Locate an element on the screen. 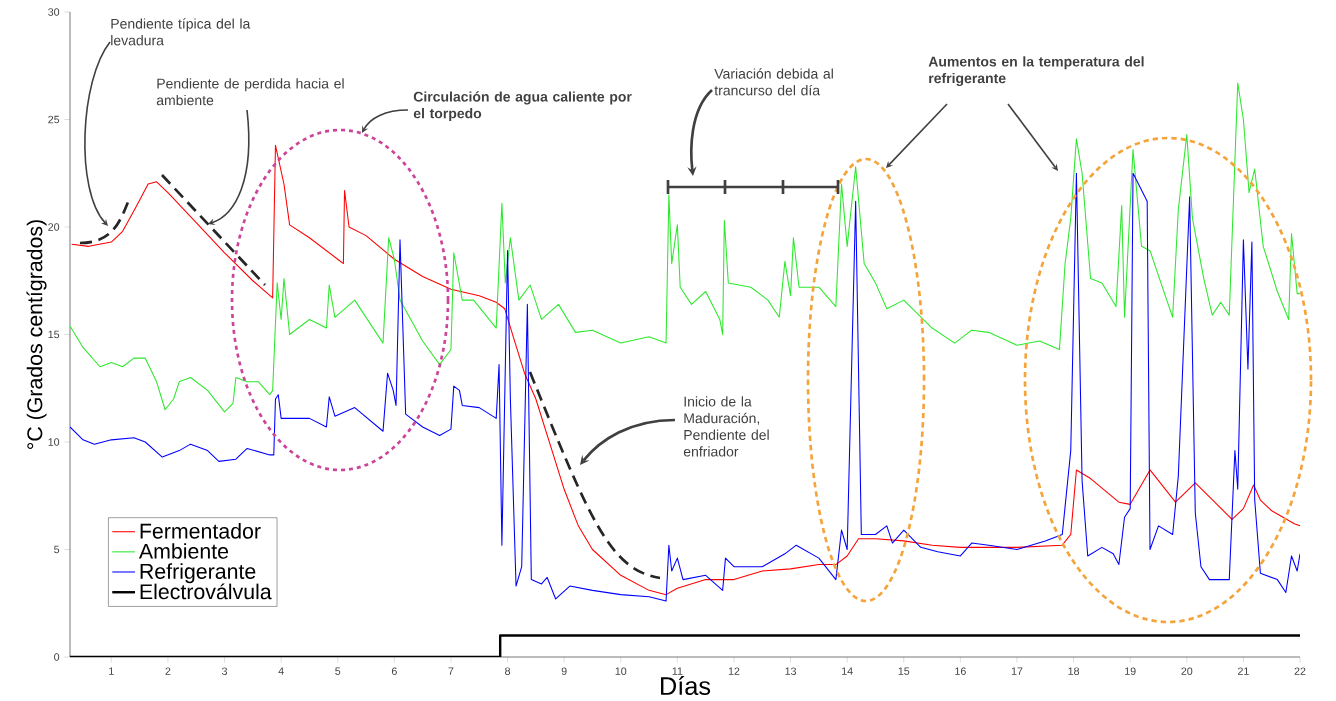  x-tick-label: 10 is located at coordinates (621, 671).